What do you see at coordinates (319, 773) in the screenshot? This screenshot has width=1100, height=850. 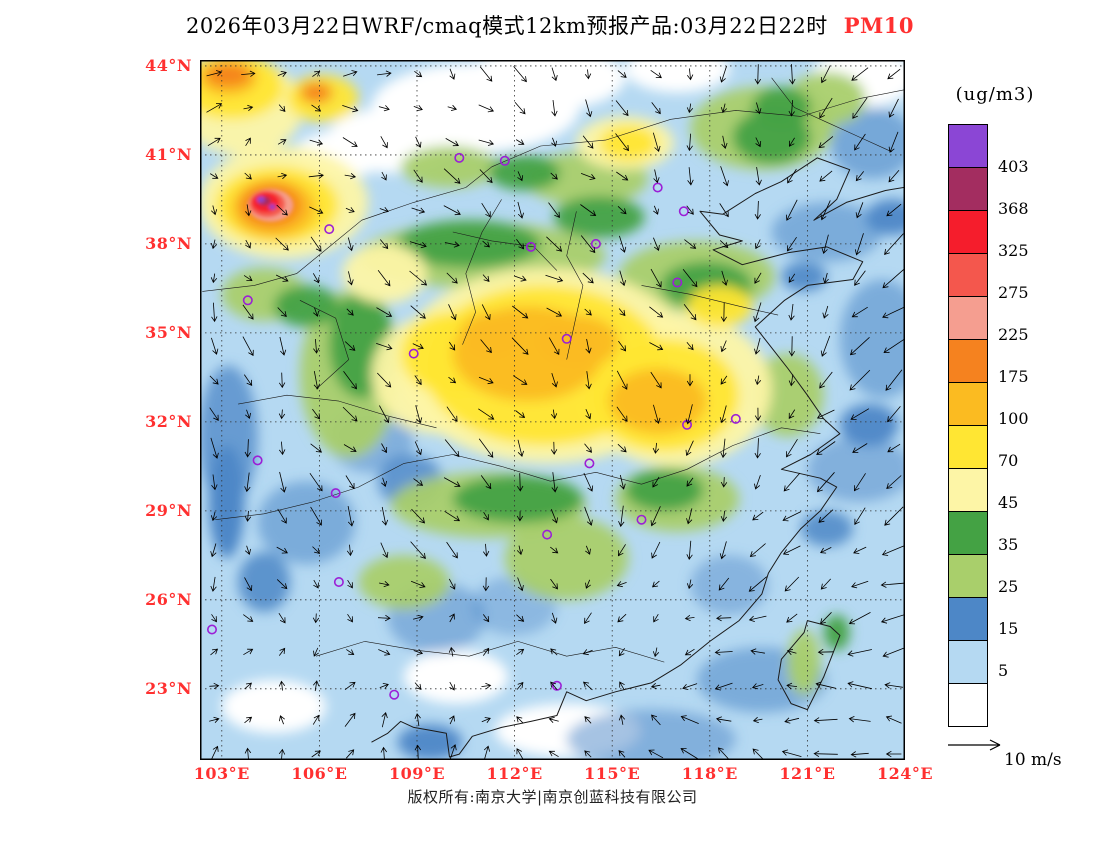 I see `lon-tick-label: 106°E` at bounding box center [319, 773].